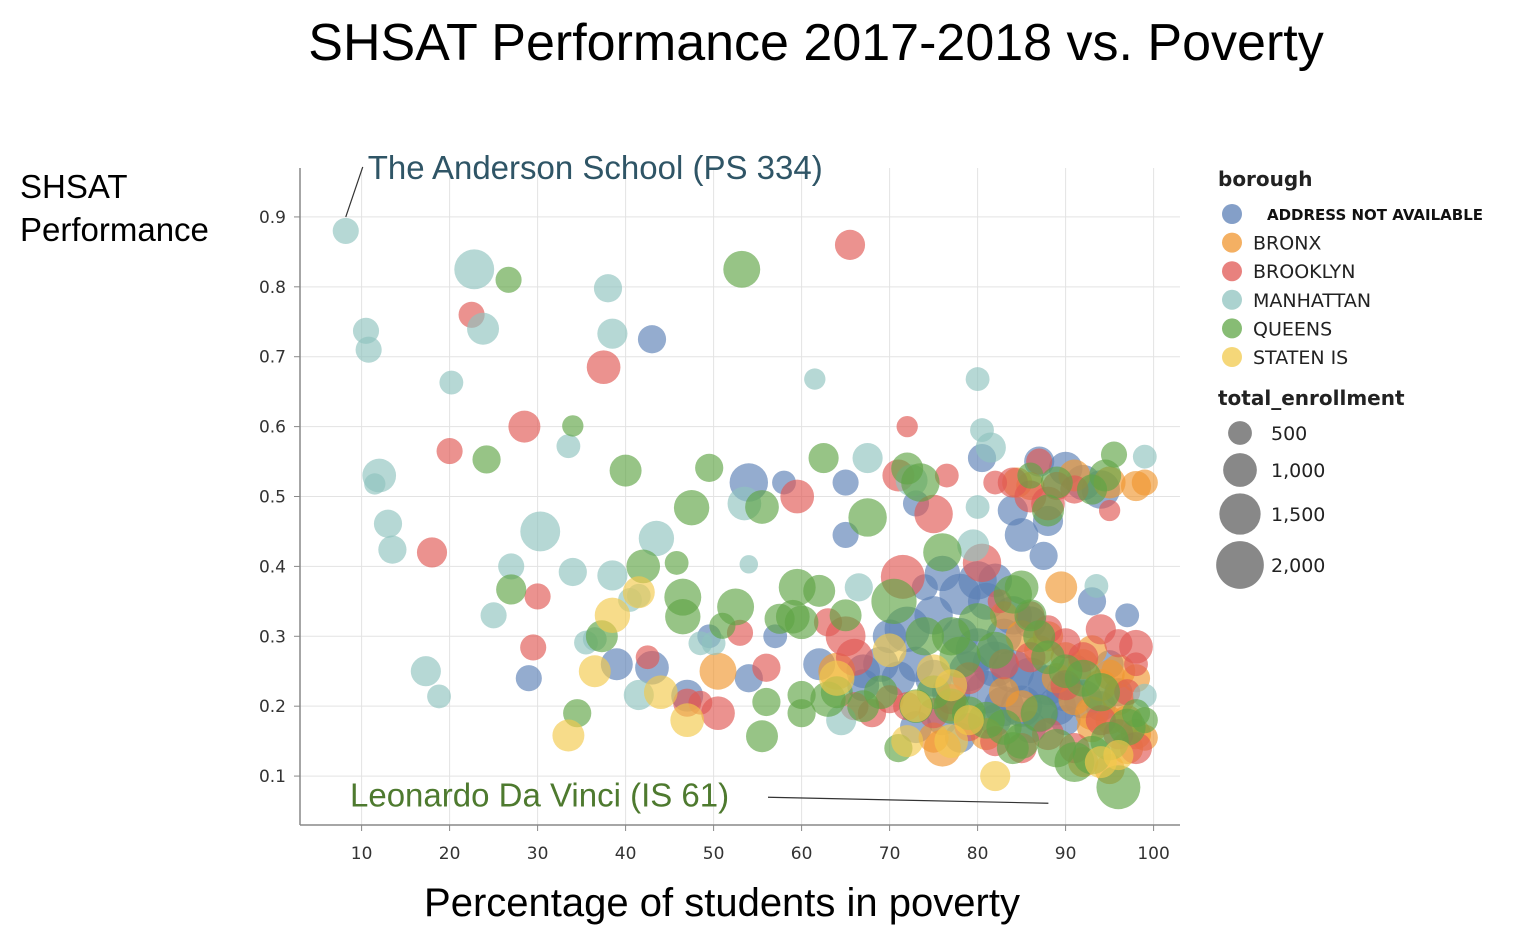 The image size is (1520, 938). Describe the element at coordinates (595, 167) in the screenshot. I see `annotation-anderson: The Anderson School (PS 334)` at that location.